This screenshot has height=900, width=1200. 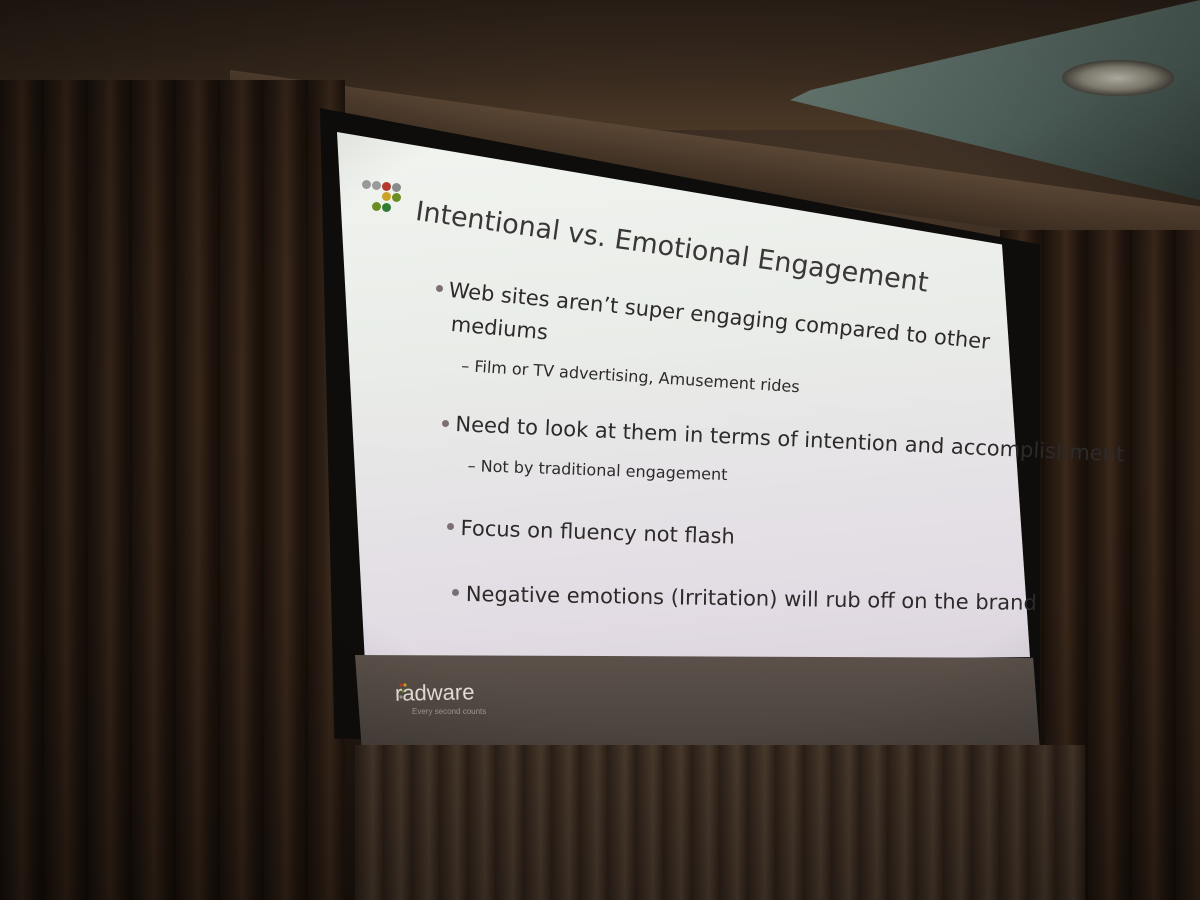 I want to click on slide-logo-icon, so click(x=385, y=200).